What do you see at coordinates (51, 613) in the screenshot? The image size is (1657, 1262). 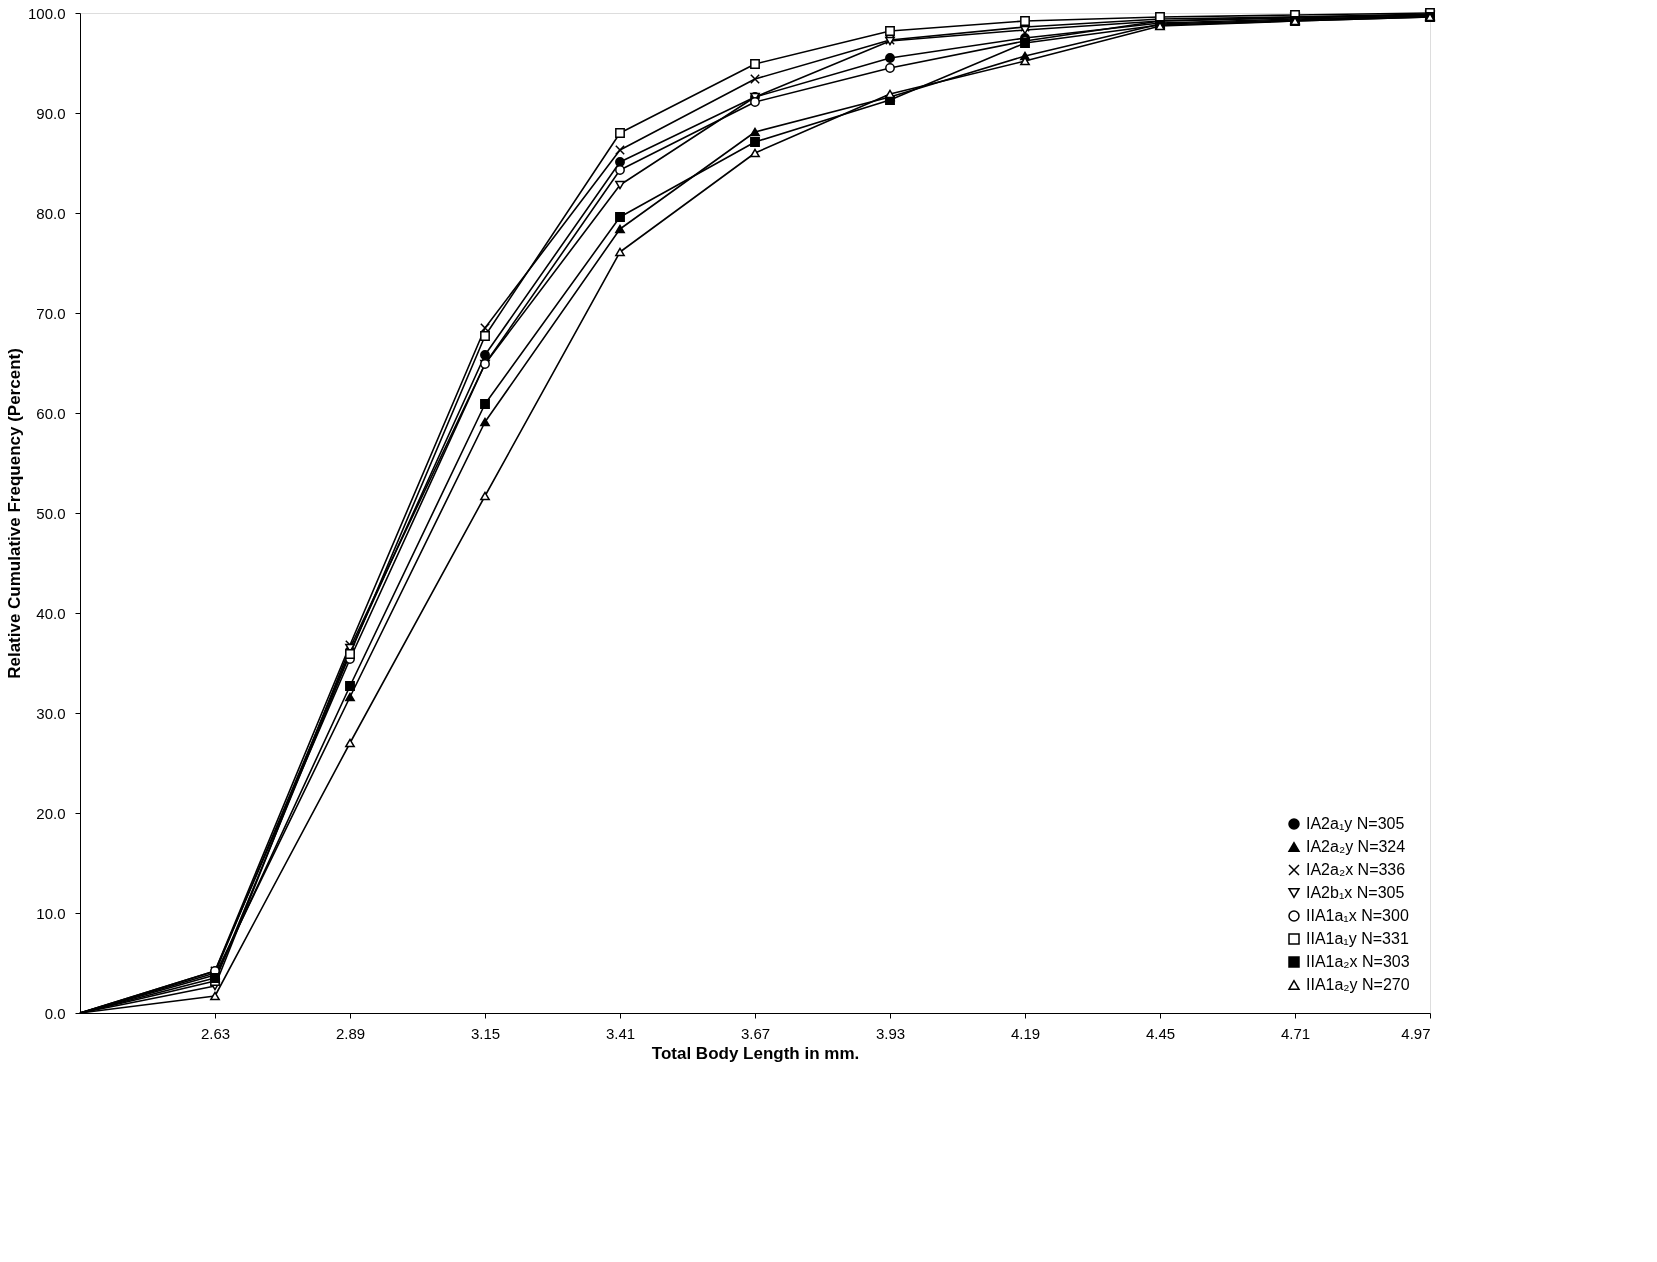 I see `y-tick-label: 40.0` at bounding box center [51, 613].